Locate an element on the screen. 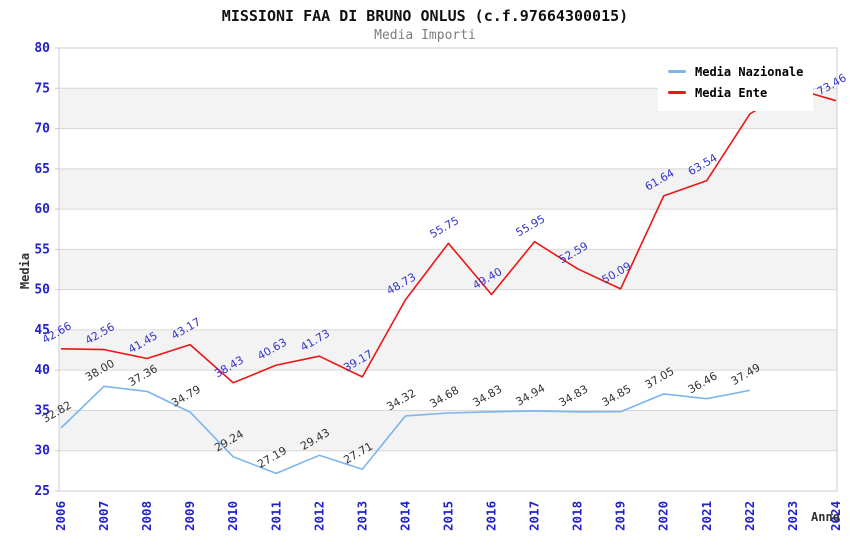  y-tick-label: 55 is located at coordinates (42, 249).